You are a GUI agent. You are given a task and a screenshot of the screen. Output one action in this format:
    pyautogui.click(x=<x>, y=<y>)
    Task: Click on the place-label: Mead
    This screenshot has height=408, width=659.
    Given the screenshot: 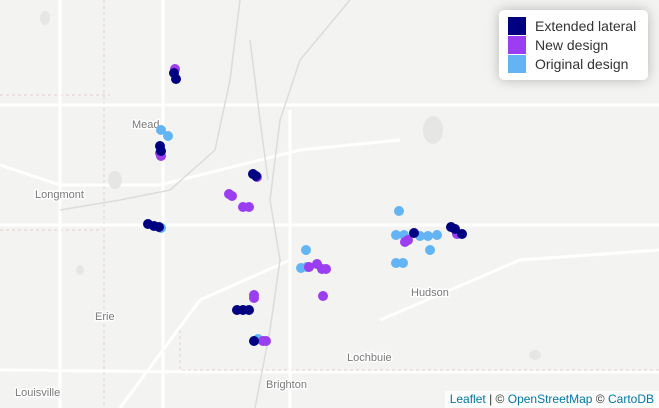 What is the action you would take?
    pyautogui.click(x=146, y=125)
    